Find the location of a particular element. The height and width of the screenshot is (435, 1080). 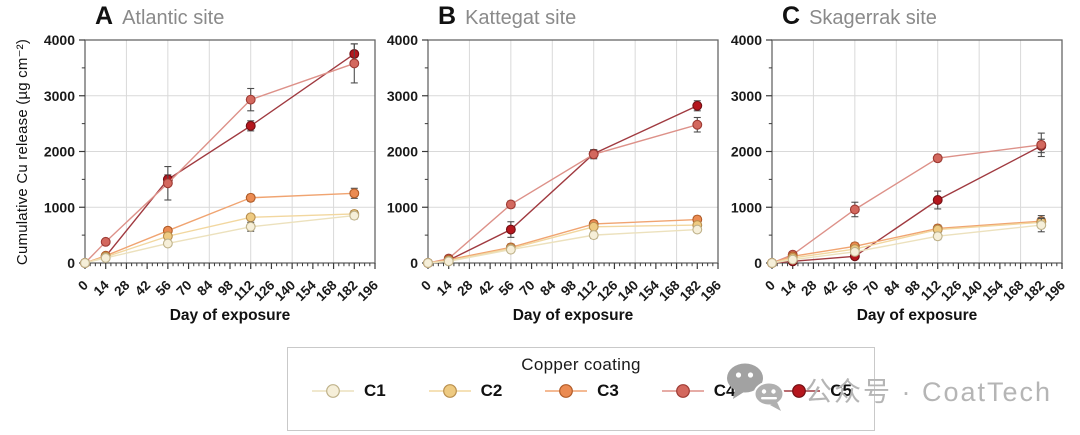

panel-site-kattegat: Kattegat site is located at coordinates (521, 18).